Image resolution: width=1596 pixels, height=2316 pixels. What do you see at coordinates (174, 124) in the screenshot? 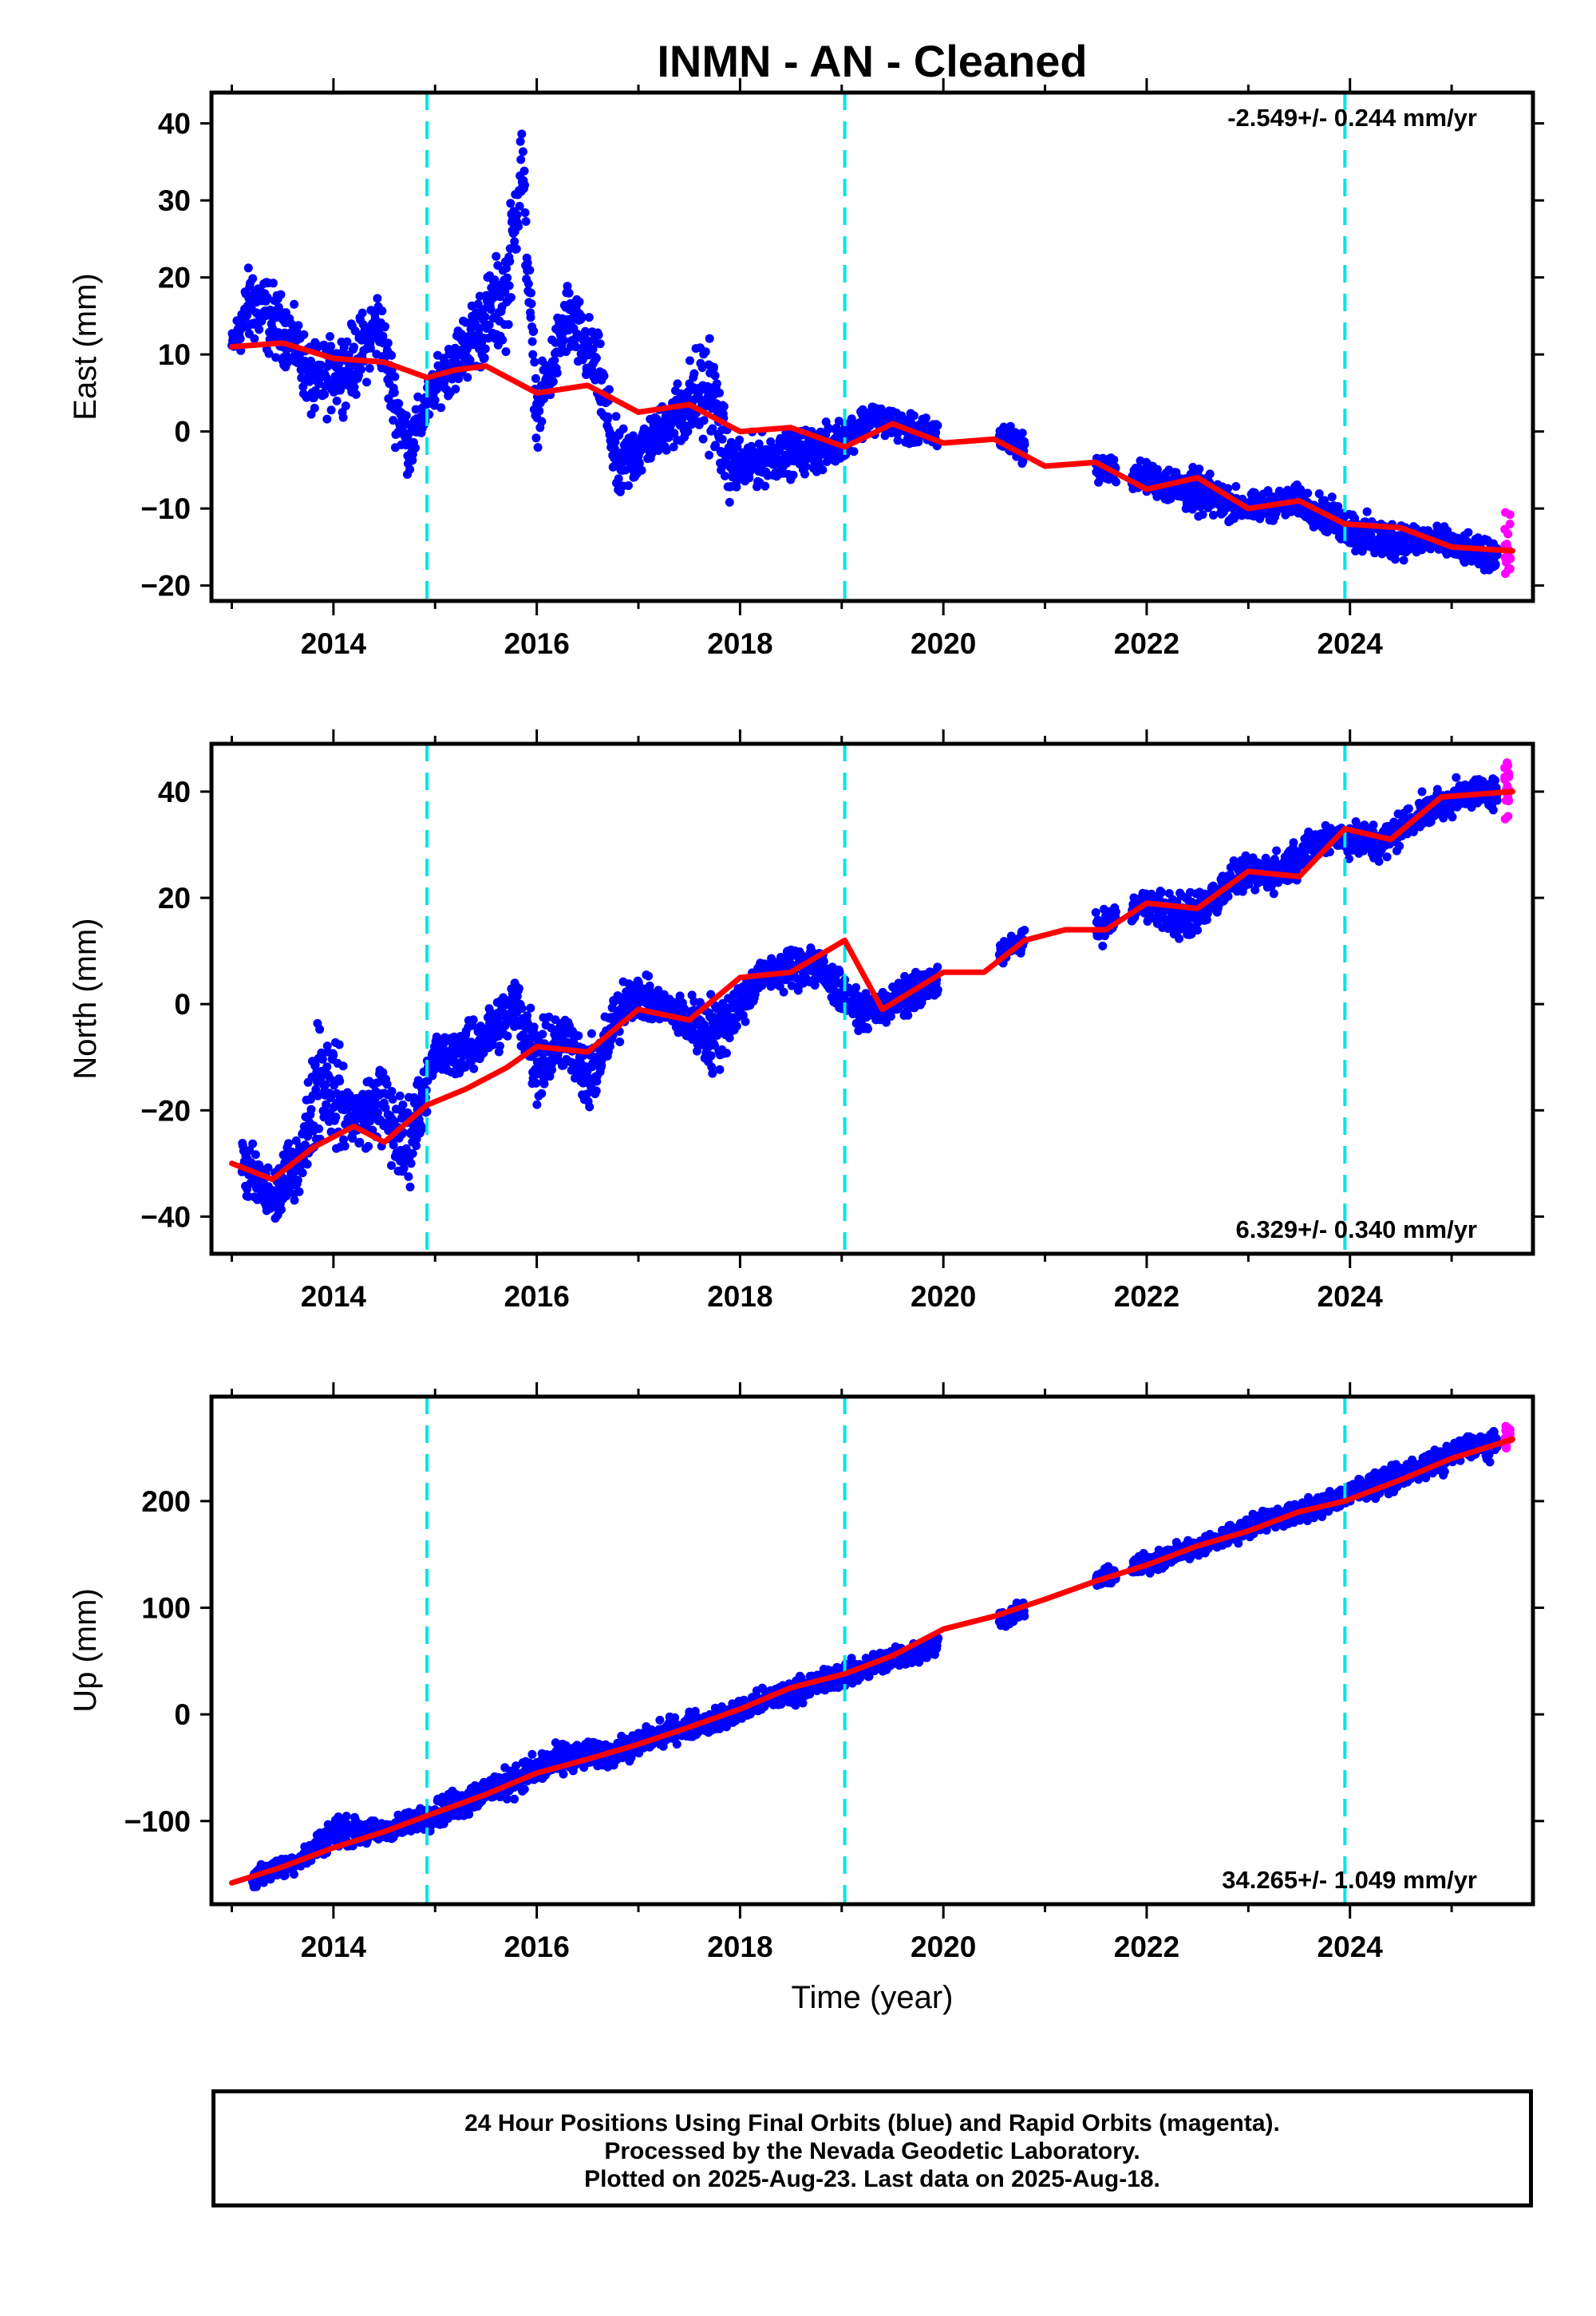
I see `y-tick-label: 40` at bounding box center [174, 124].